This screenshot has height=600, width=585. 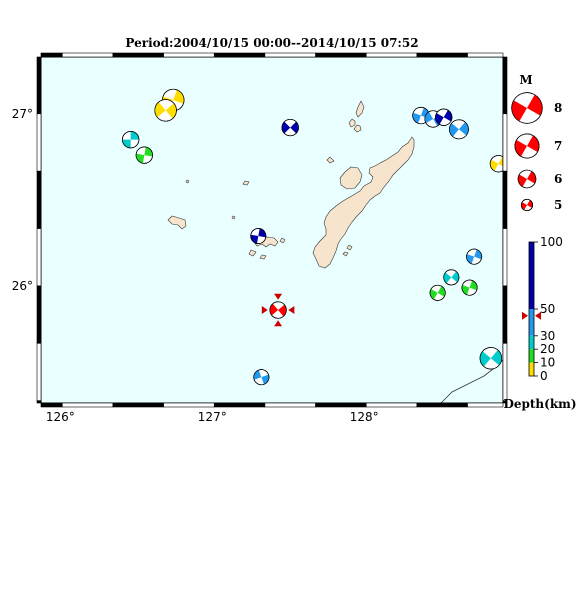 What do you see at coordinates (352, 123) in the screenshot?
I see `izena-island` at bounding box center [352, 123].